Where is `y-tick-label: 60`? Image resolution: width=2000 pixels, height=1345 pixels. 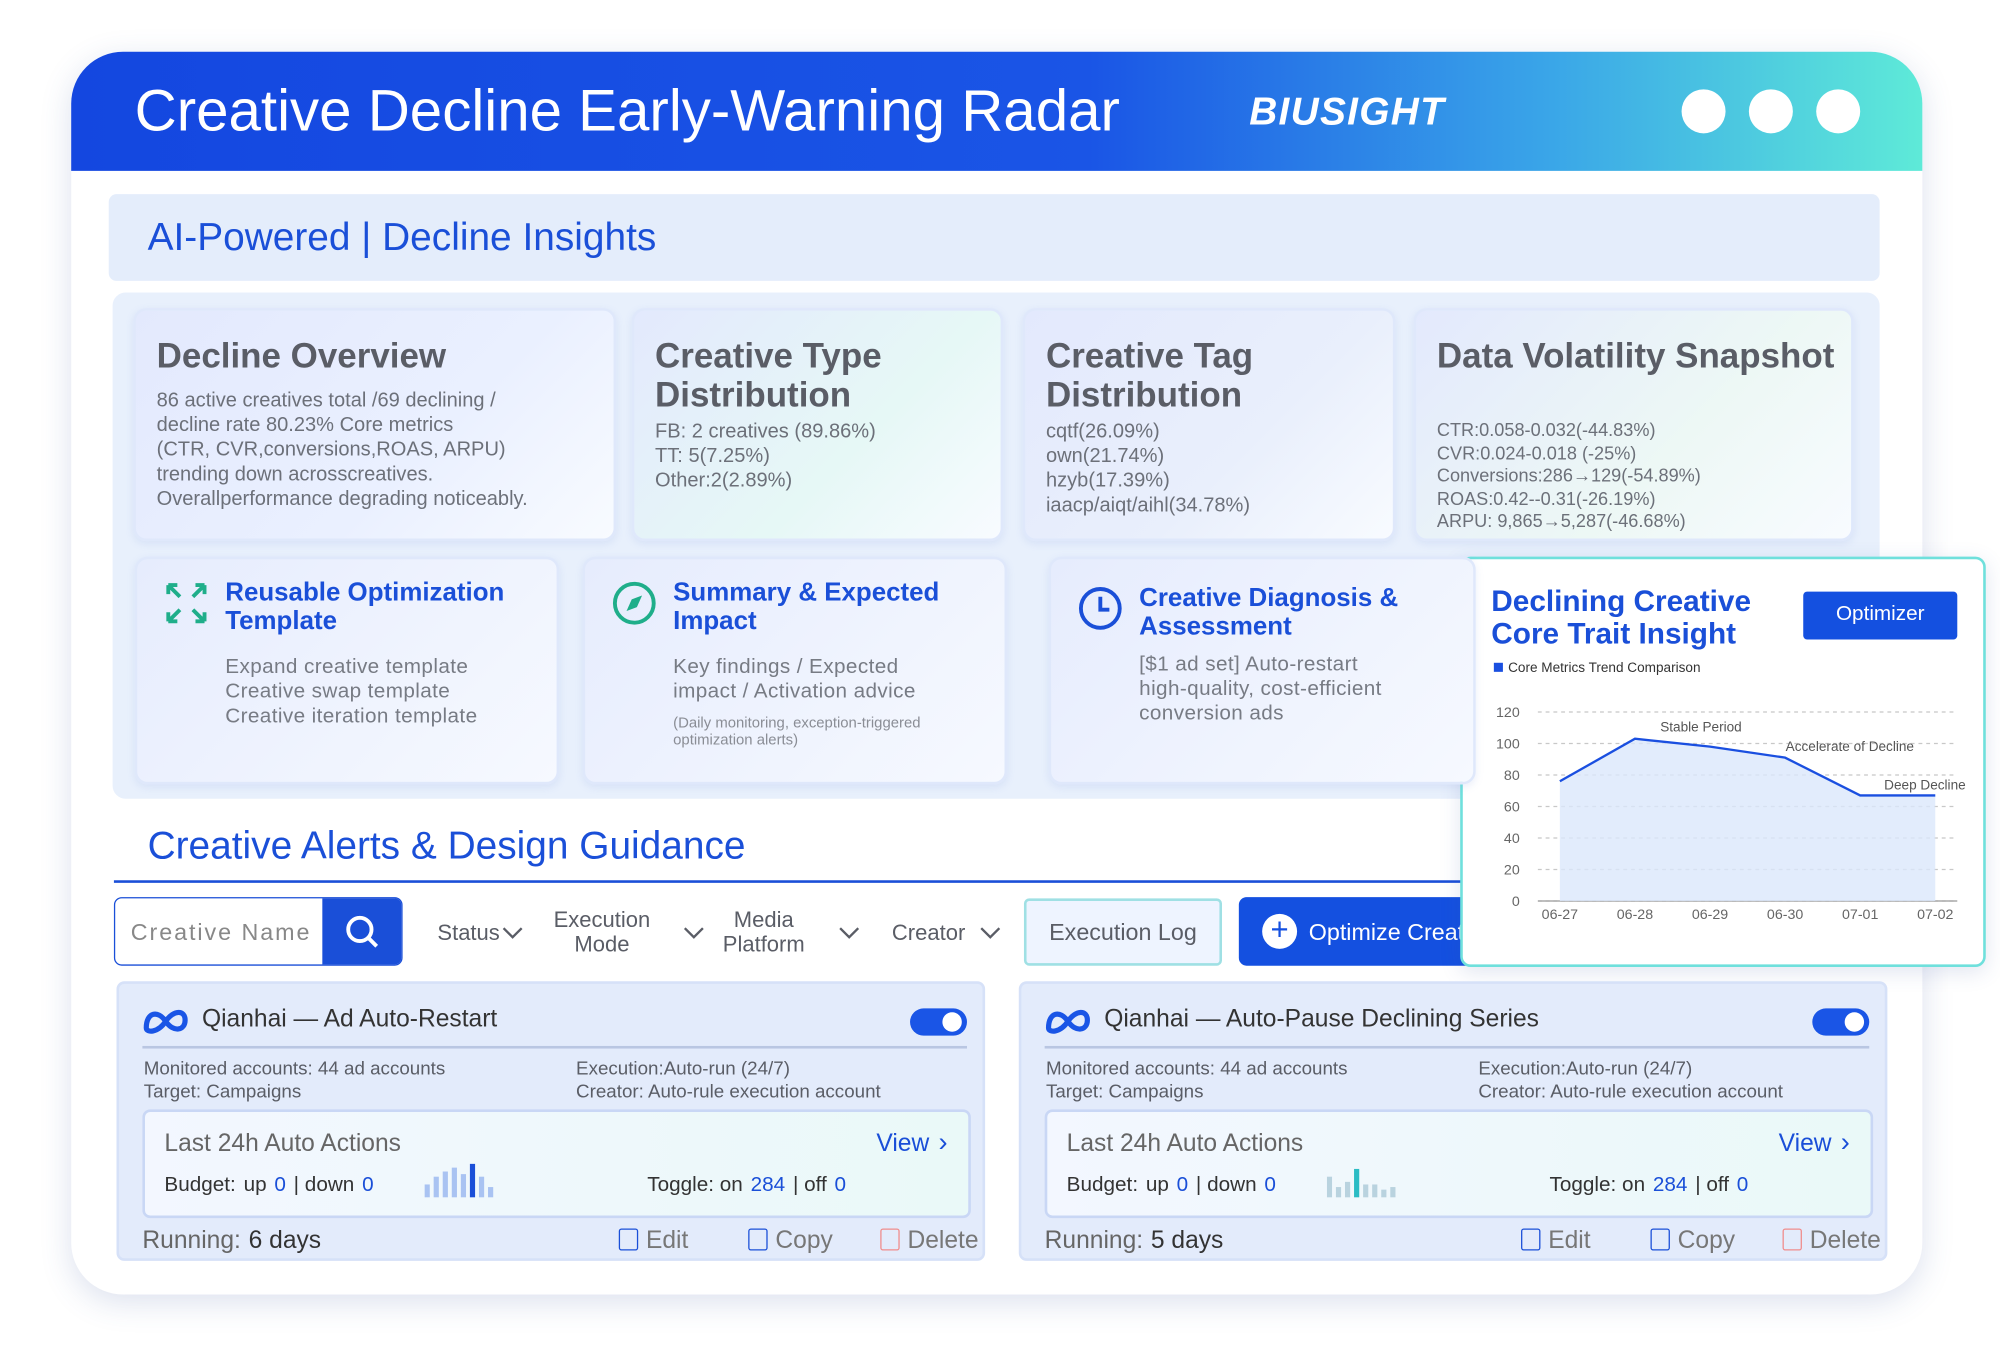
y-tick-label: 60 is located at coordinates (1512, 808).